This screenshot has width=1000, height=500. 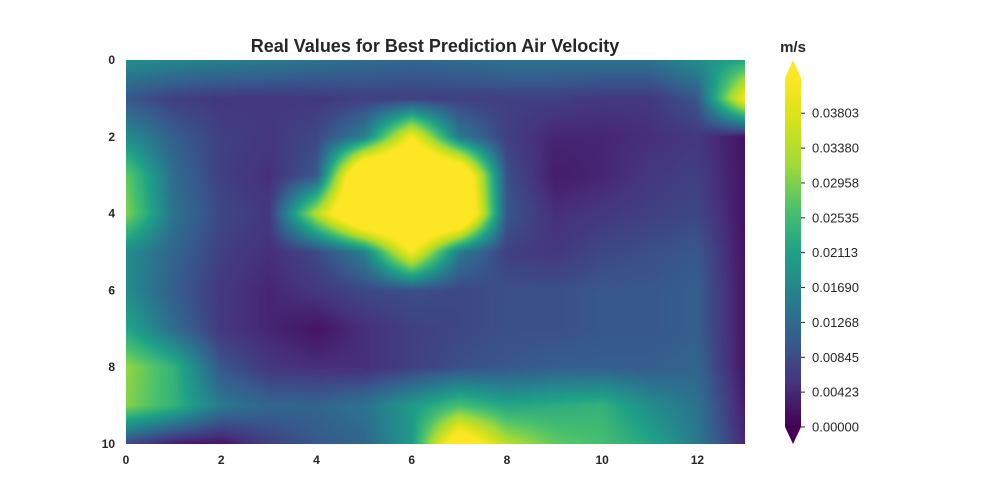 I want to click on x-tick-label: 12, so click(x=698, y=460).